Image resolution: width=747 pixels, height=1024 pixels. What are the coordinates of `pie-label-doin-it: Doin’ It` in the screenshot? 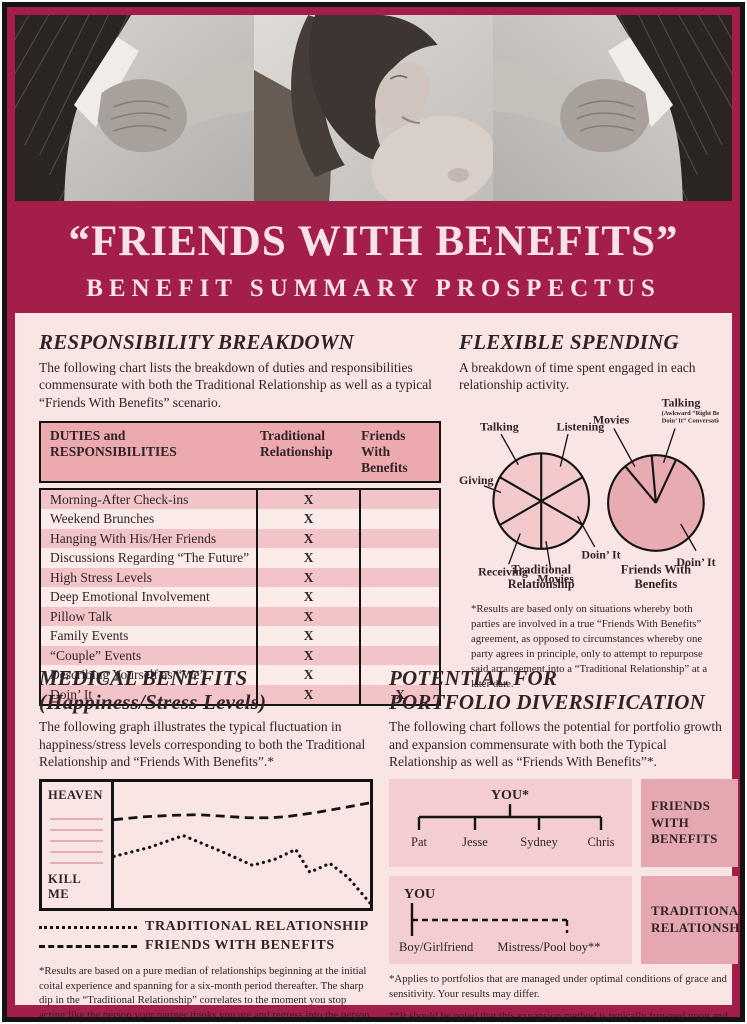 It's located at (600, 554).